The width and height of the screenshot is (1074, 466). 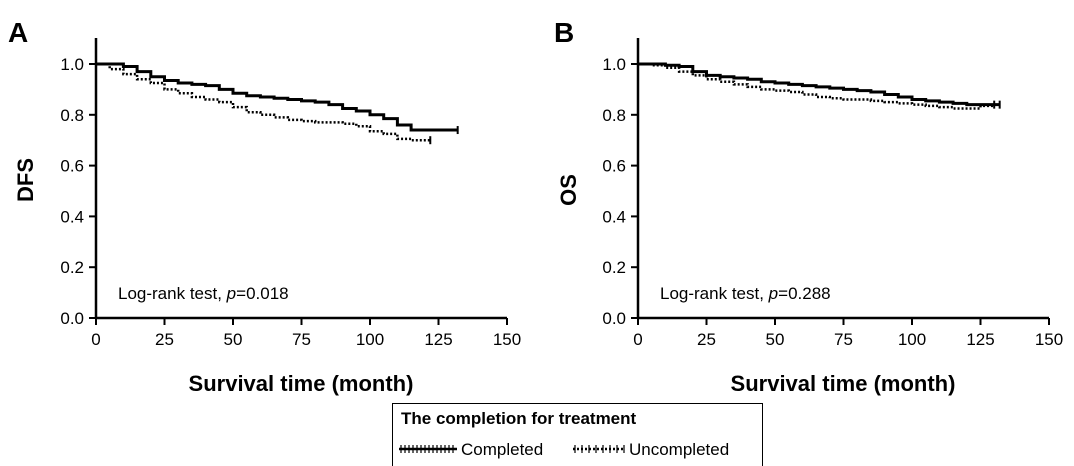 What do you see at coordinates (568, 190) in the screenshot?
I see `y-axis-title: OS` at bounding box center [568, 190].